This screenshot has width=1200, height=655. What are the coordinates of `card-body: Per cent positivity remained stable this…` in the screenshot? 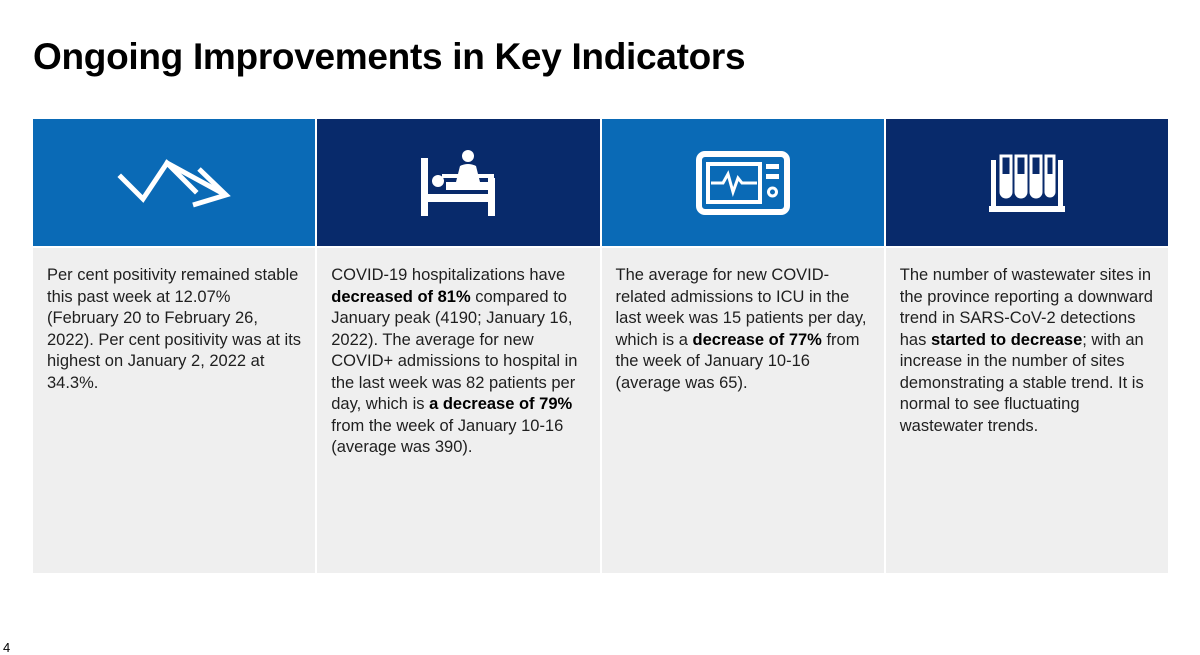 It's located at (174, 410).